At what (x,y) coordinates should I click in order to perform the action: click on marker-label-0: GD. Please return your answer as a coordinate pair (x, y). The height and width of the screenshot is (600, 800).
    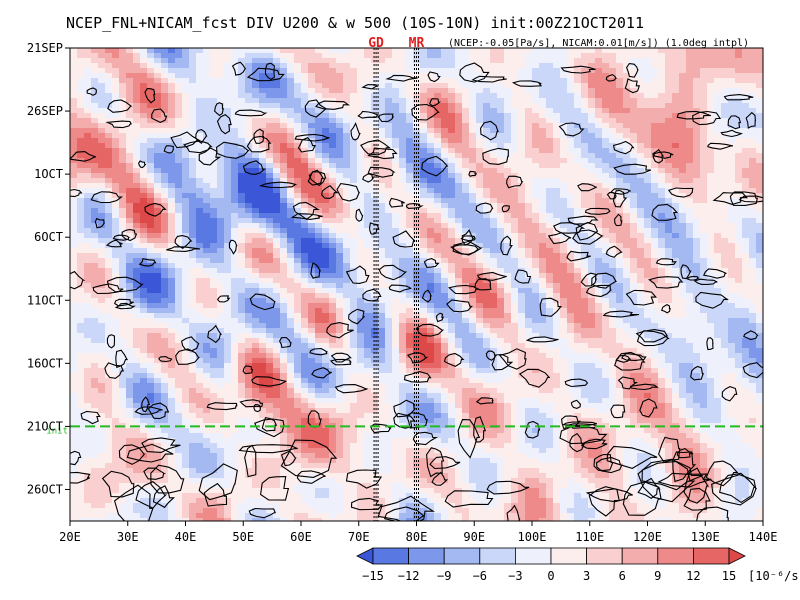
    Looking at the image, I should click on (376, 43).